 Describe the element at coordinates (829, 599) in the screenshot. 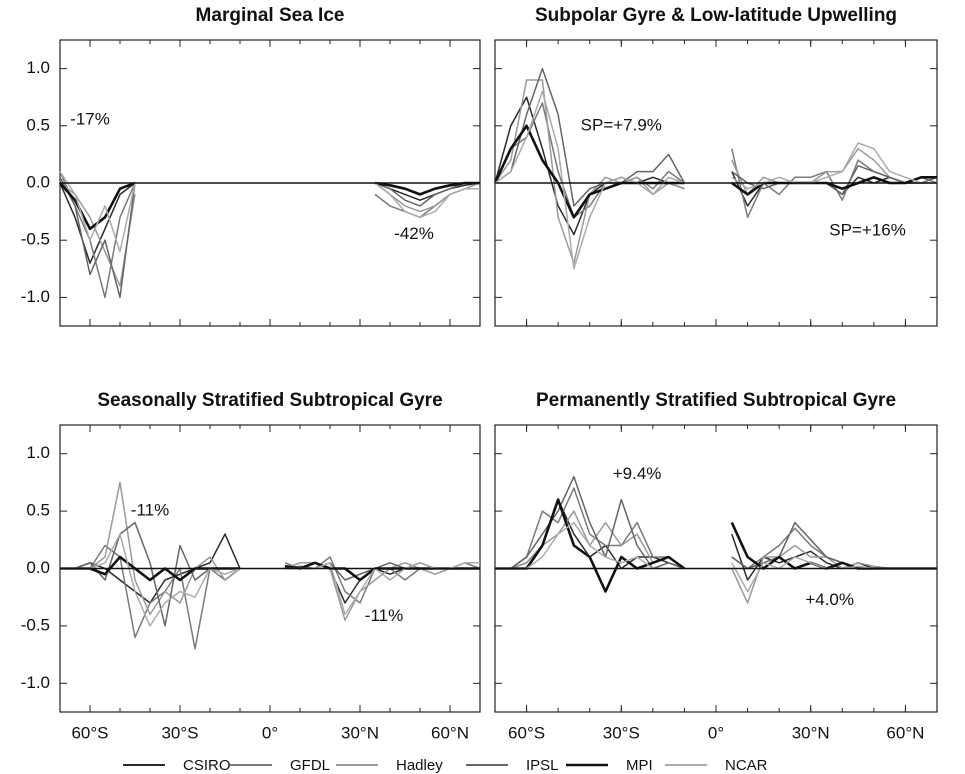

I see `annotation: +4.0%` at that location.